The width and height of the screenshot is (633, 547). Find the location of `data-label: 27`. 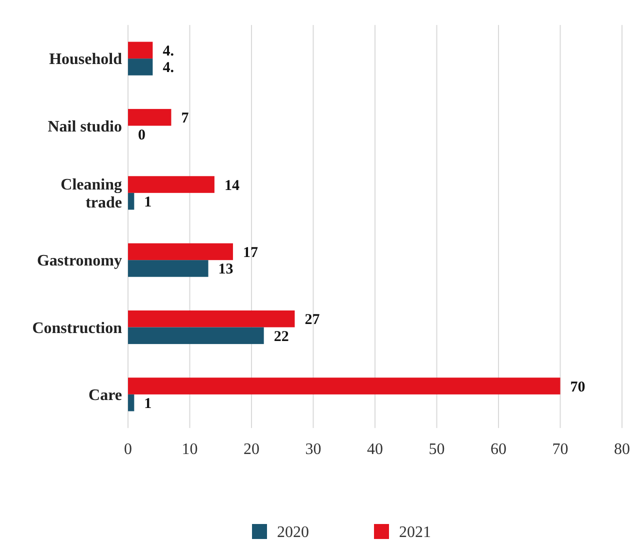

data-label: 27 is located at coordinates (312, 320).